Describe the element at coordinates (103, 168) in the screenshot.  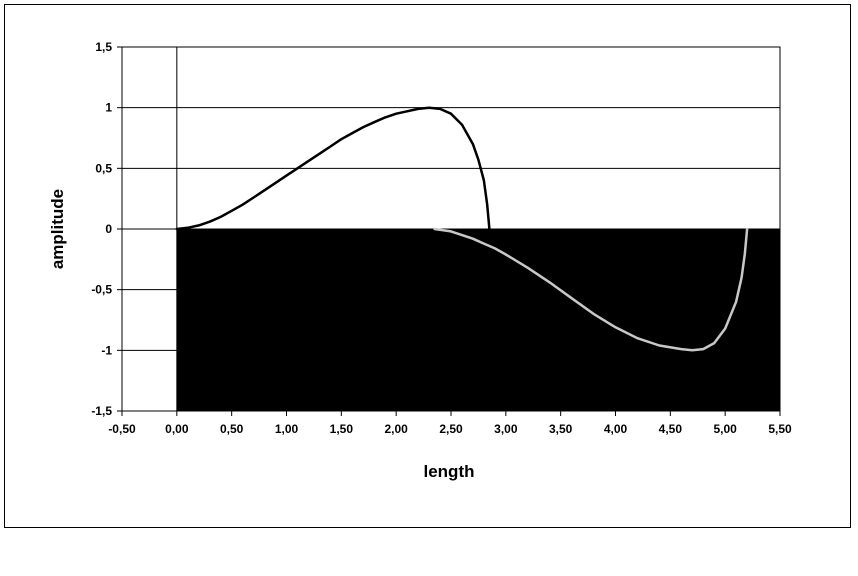
I see `y-tick-label: 0,5` at that location.